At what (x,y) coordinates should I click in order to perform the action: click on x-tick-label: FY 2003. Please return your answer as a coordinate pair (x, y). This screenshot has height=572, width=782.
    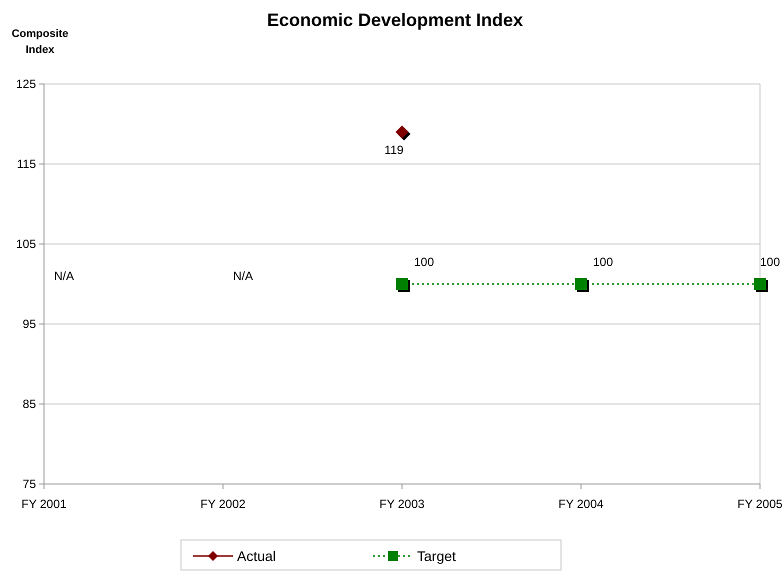
    Looking at the image, I should click on (402, 504).